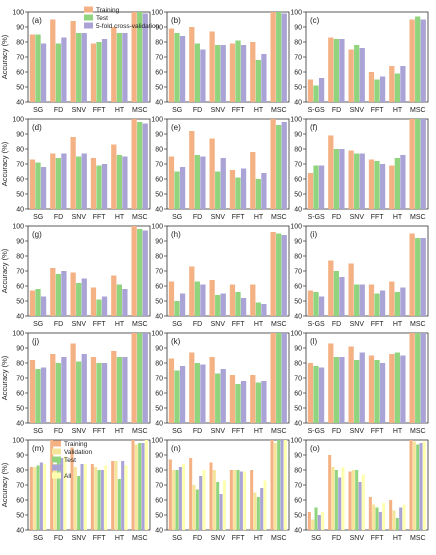 This screenshot has width=436, height=555. What do you see at coordinates (171, 390) in the screenshot?
I see `panel-k-bar-train-sg` at bounding box center [171, 390].